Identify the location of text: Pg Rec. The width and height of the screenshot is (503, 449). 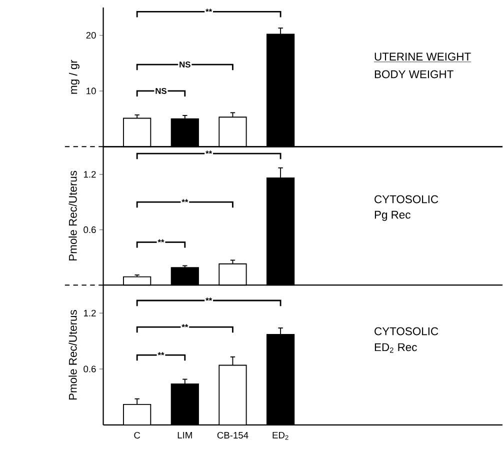
(392, 215).